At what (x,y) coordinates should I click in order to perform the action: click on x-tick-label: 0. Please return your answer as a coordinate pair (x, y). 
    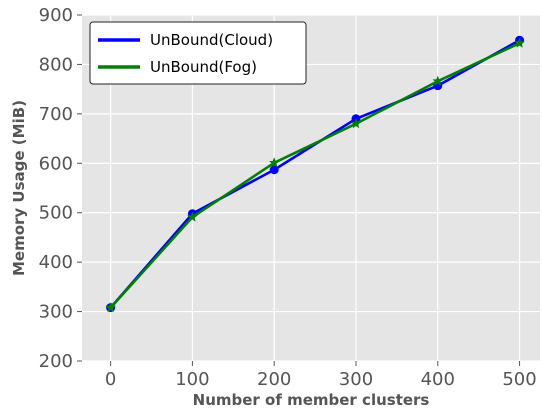
    Looking at the image, I should click on (110, 379).